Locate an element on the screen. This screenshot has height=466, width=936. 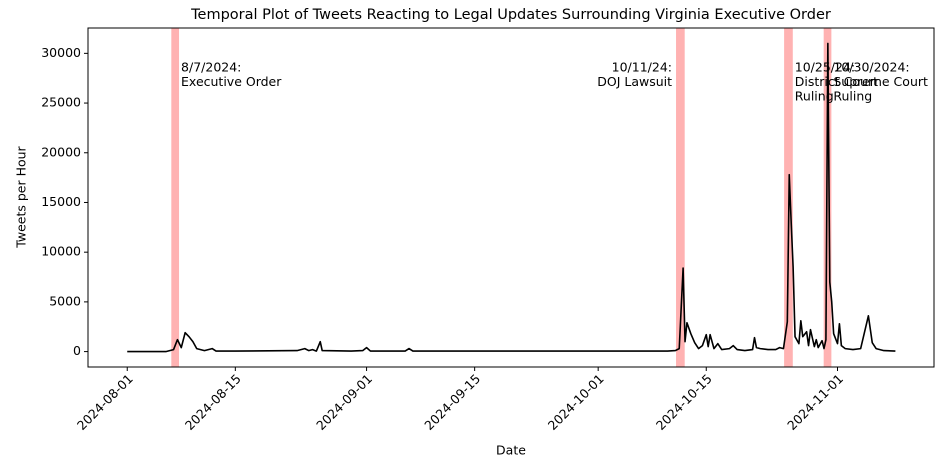
x-tick-label: 2024-09-15 is located at coordinates (452, 402).